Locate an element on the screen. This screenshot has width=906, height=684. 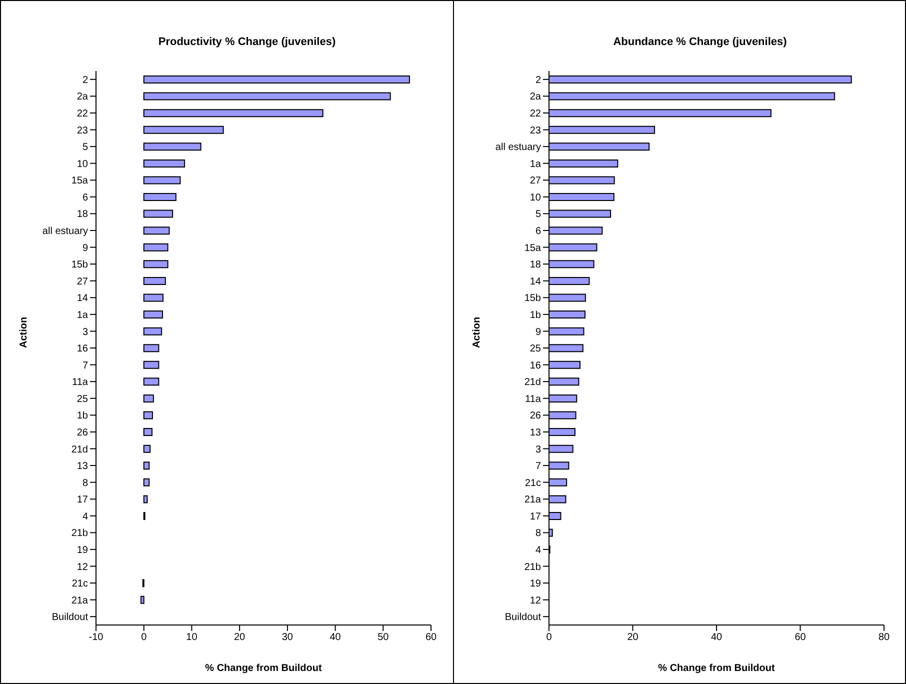
chart-title: Productivity % Change (juveniles) is located at coordinates (247, 42).